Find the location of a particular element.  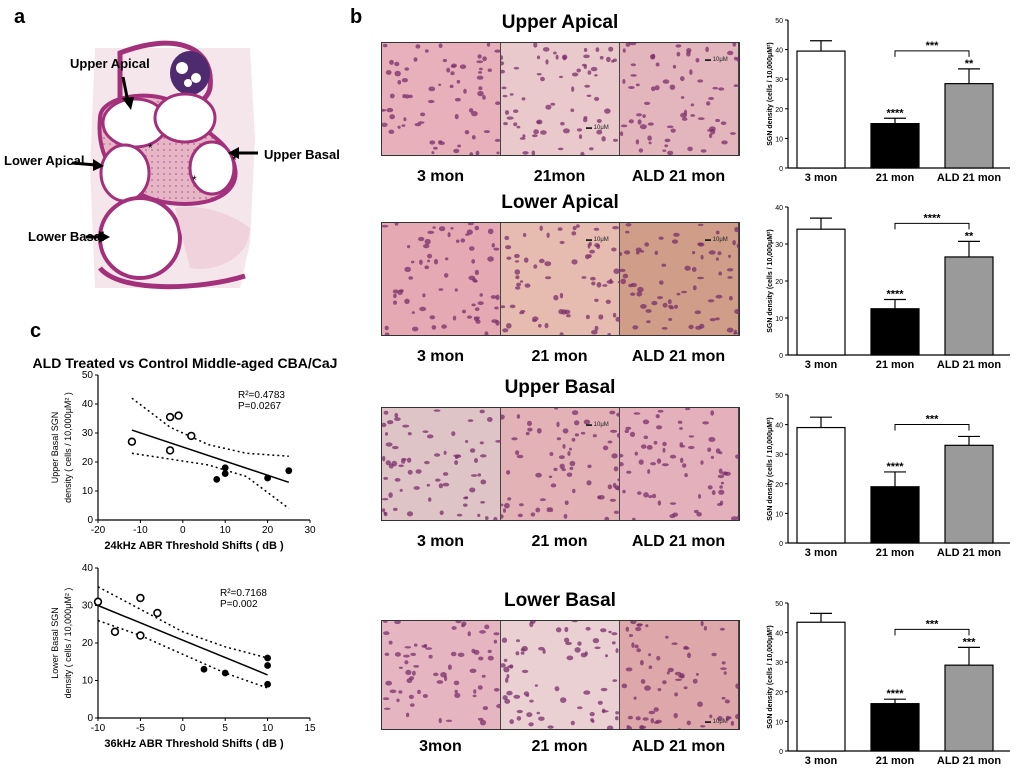

panel-letter-b: b is located at coordinates (356, 17).